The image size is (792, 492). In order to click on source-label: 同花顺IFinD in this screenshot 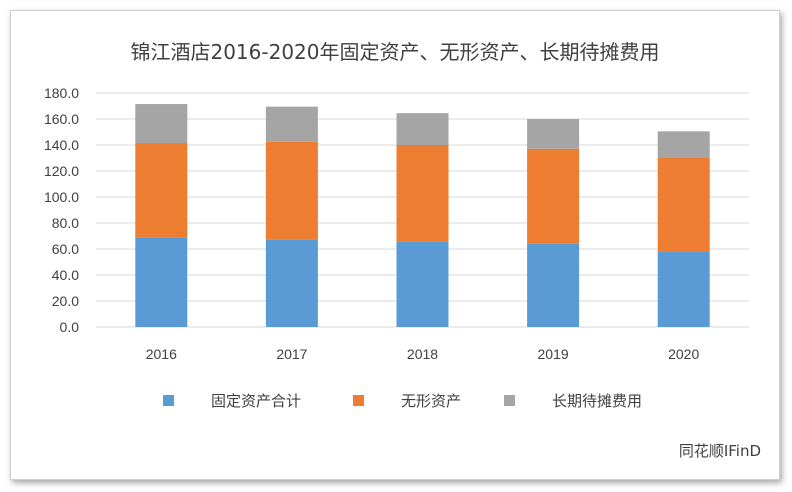, I will do `click(720, 451)`.